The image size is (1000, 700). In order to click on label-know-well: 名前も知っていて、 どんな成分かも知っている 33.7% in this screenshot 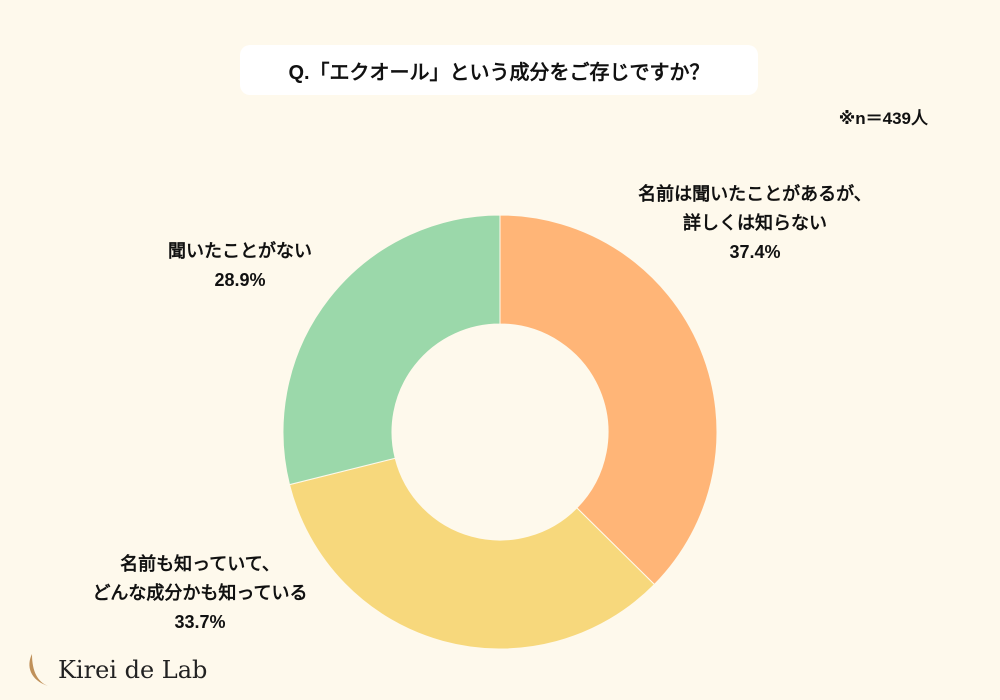, I will do `click(200, 593)`.